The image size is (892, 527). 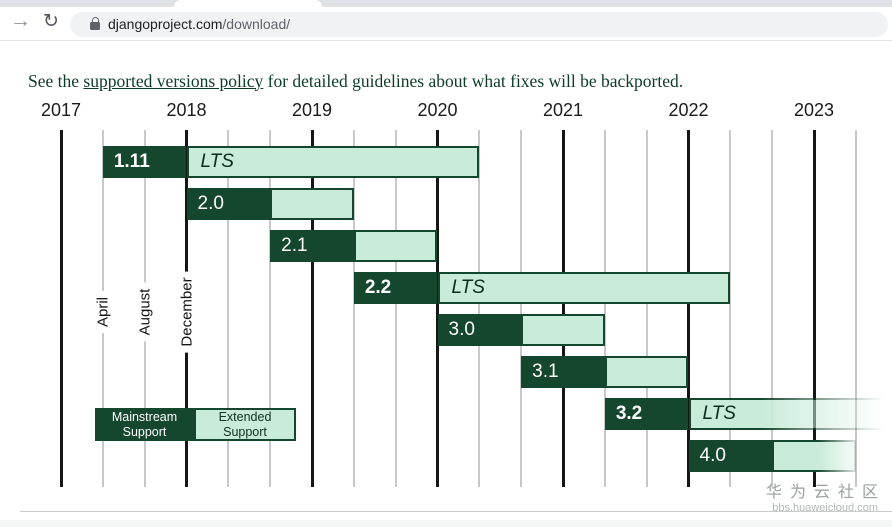 I want to click on bar-3.2-extended: LTS, so click(x=790, y=414).